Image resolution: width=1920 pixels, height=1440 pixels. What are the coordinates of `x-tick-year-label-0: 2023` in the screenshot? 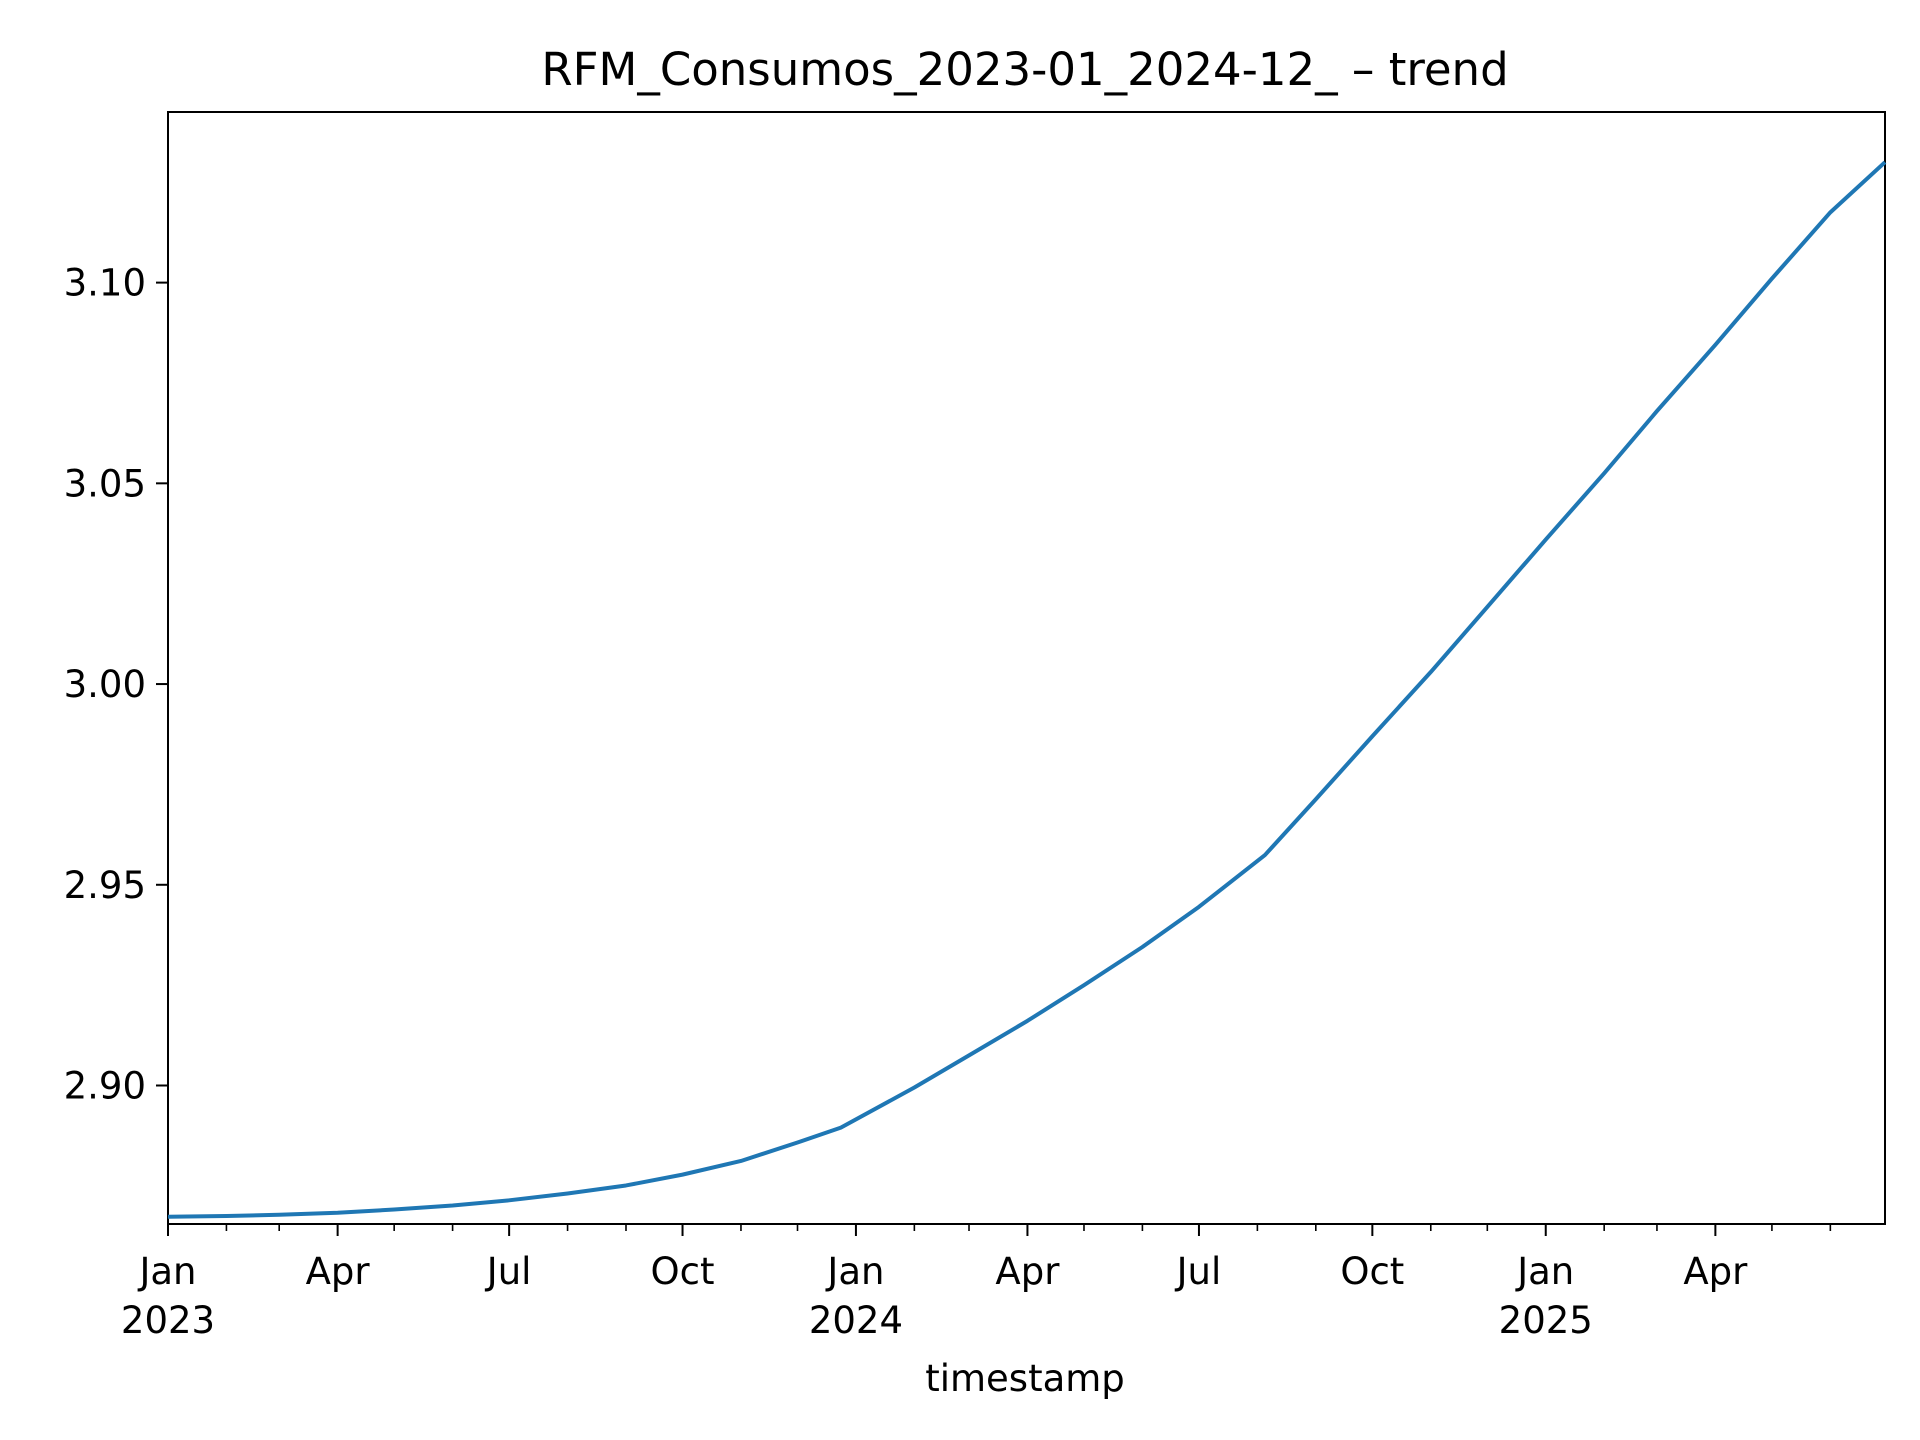 It's located at (168, 1320).